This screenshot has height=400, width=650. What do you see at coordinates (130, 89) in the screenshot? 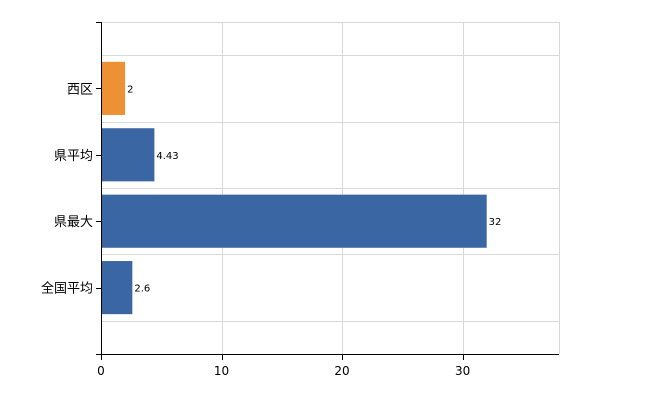
I see `data-label-0: 2` at bounding box center [130, 89].